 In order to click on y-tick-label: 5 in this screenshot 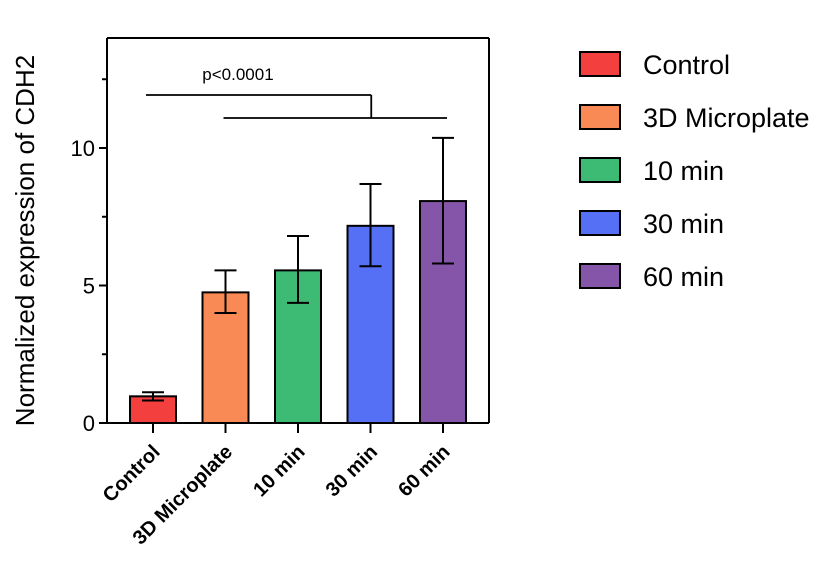, I will do `click(89, 286)`.